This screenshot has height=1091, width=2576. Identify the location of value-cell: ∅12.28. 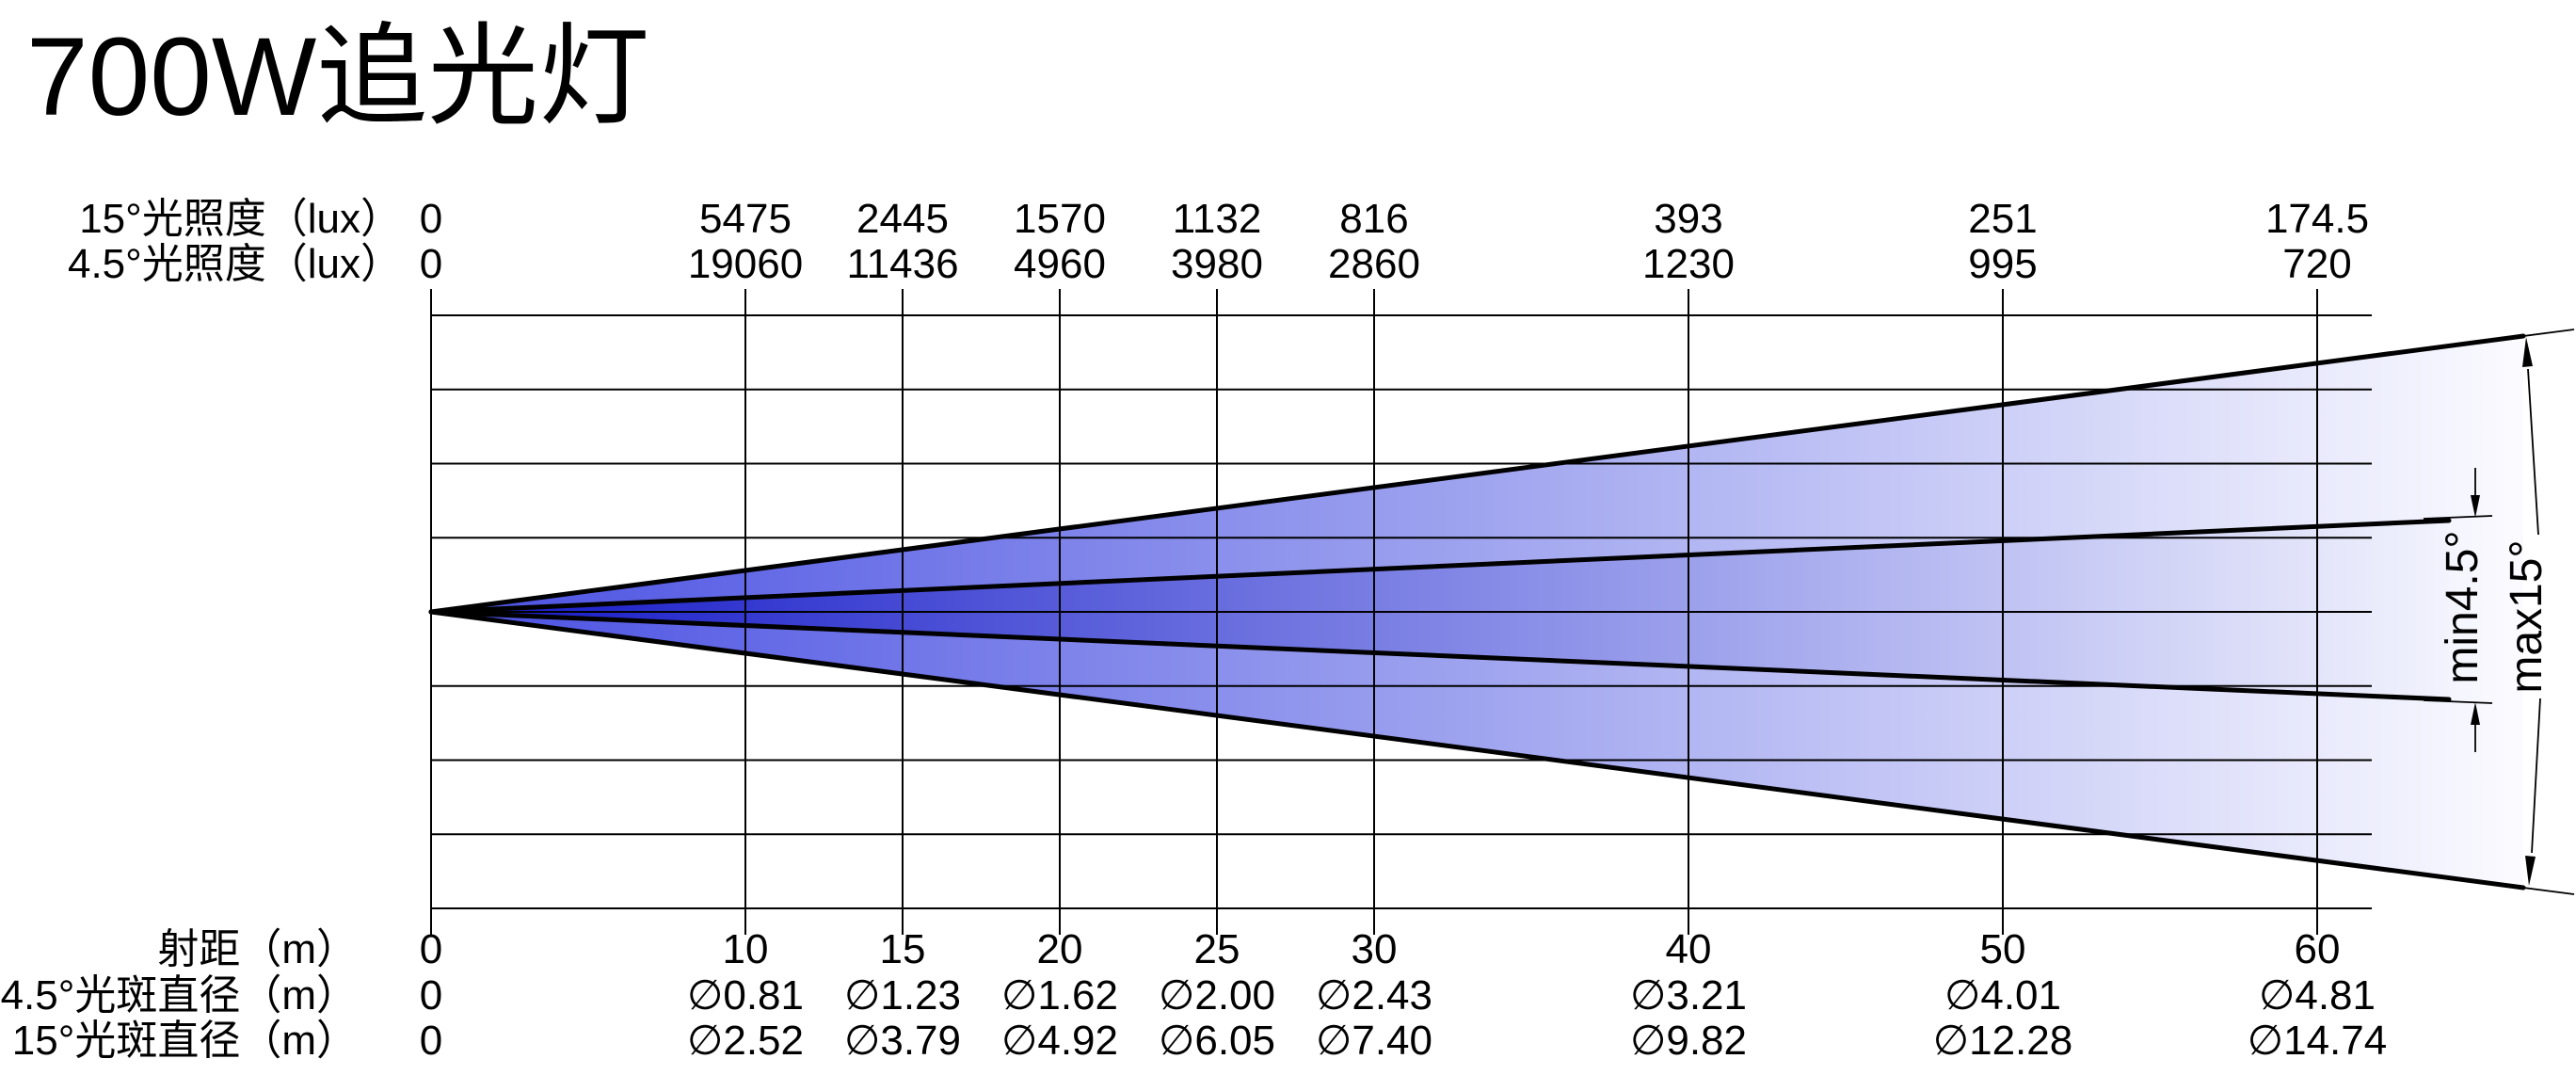
(2002, 1041).